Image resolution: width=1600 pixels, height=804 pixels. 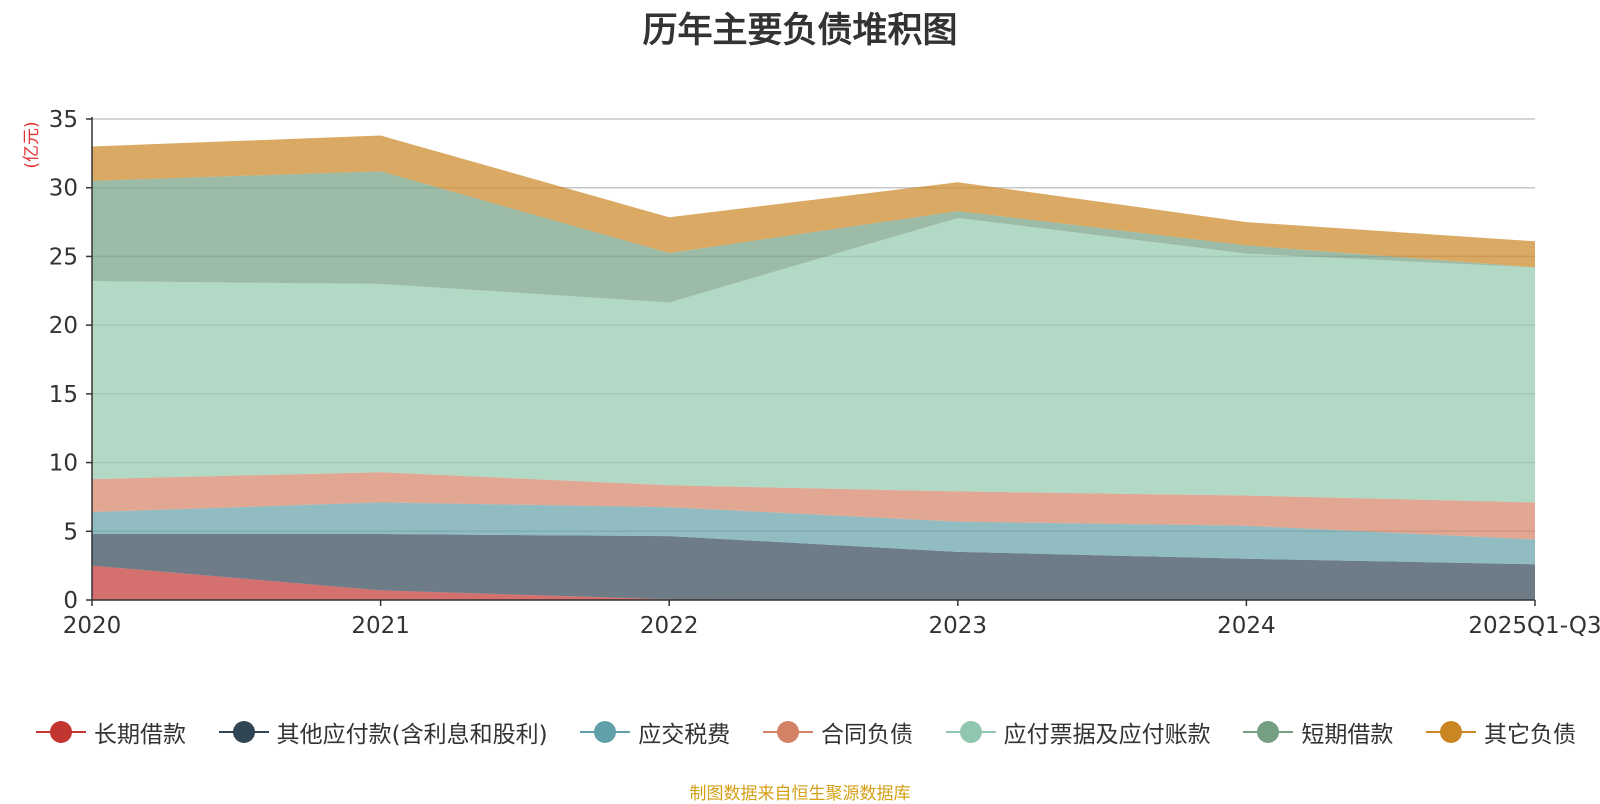 I want to click on legend-label: 应付票据及应付账款, so click(x=1107, y=735).